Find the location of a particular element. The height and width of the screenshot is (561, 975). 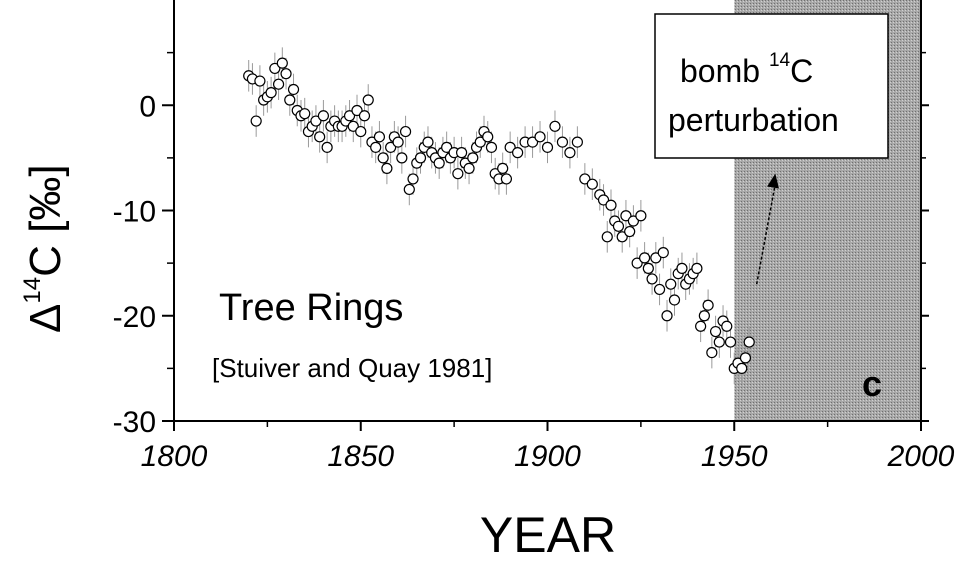

y-tick-label: -20 is located at coordinates (134, 317).